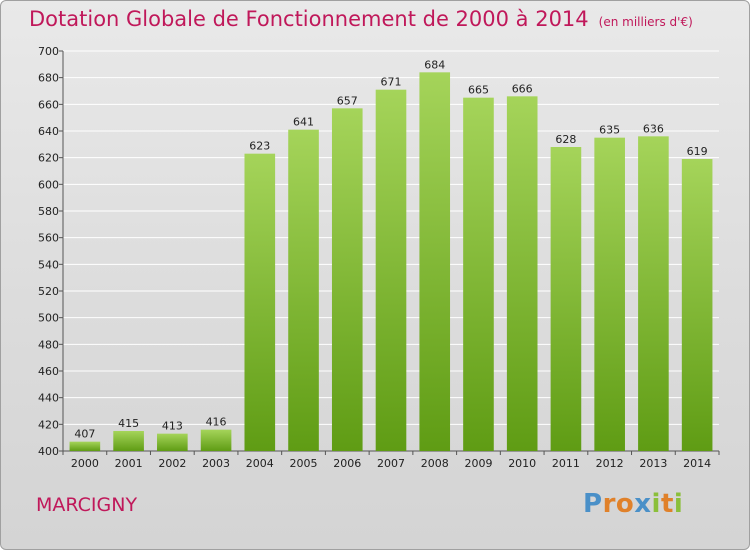 Image resolution: width=750 pixels, height=550 pixels. Describe the element at coordinates (85, 463) in the screenshot. I see `x-tick-label: 2000` at that location.